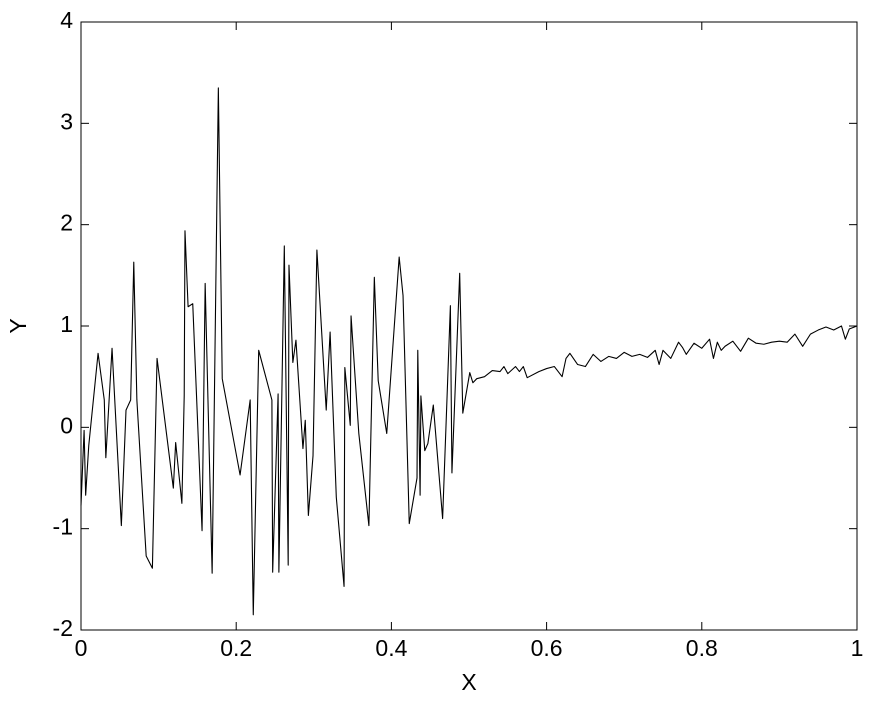  Describe the element at coordinates (66, 324) in the screenshot. I see `y-tick-label: 1` at that location.